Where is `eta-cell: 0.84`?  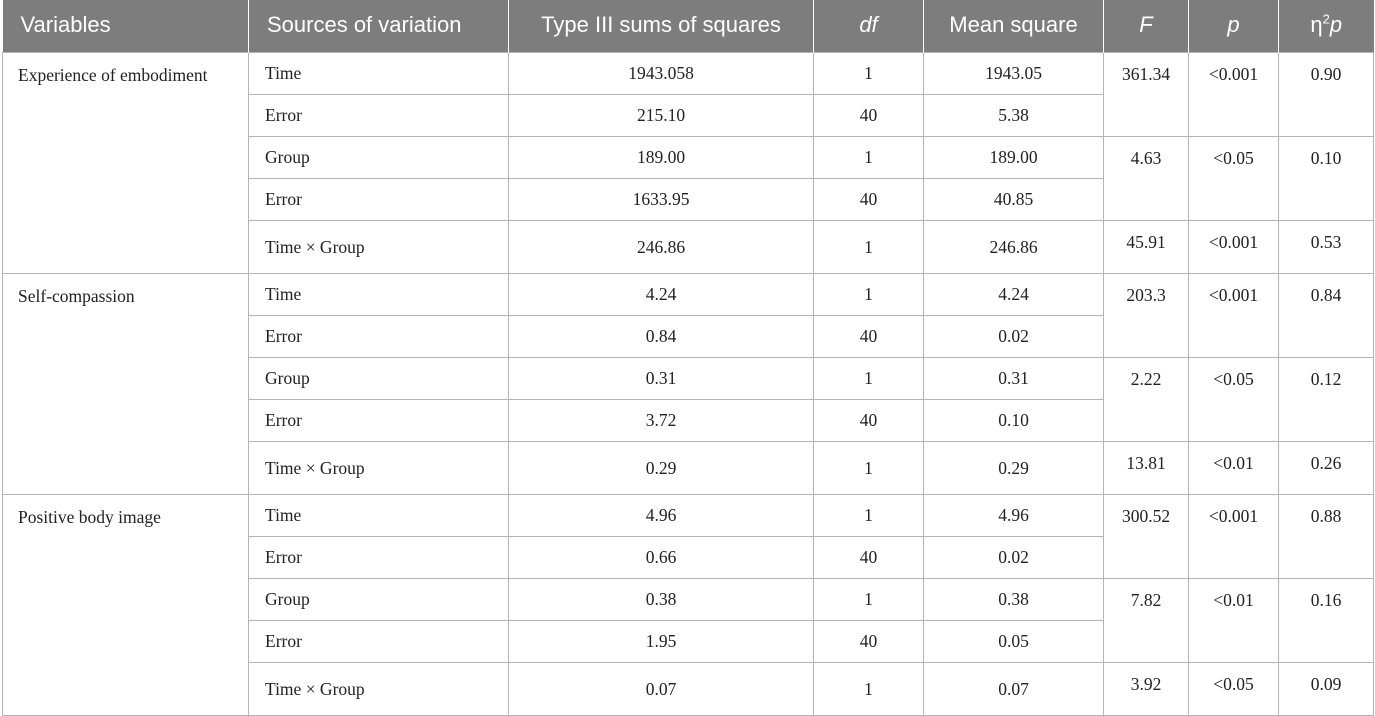 eta-cell: 0.84 is located at coordinates (1326, 315).